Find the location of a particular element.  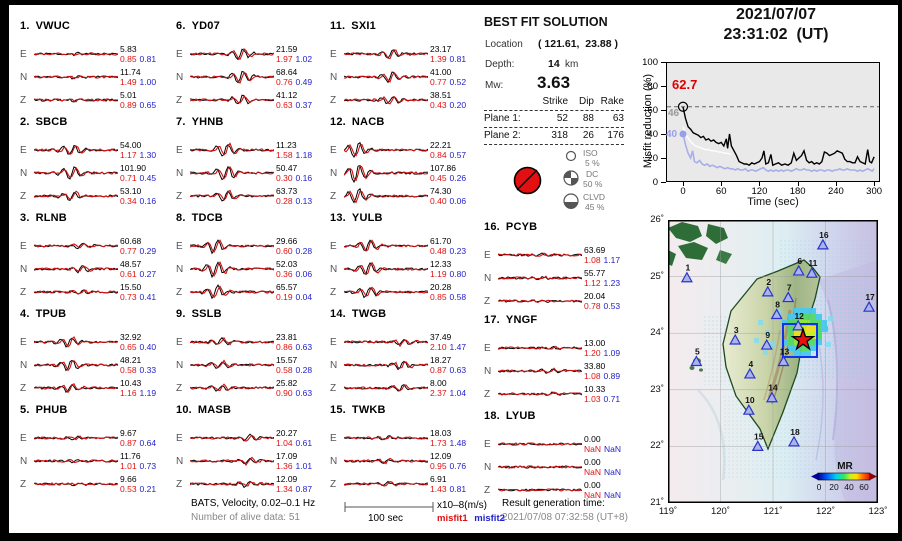

misfit2-value: 0.21 is located at coordinates (148, 488).